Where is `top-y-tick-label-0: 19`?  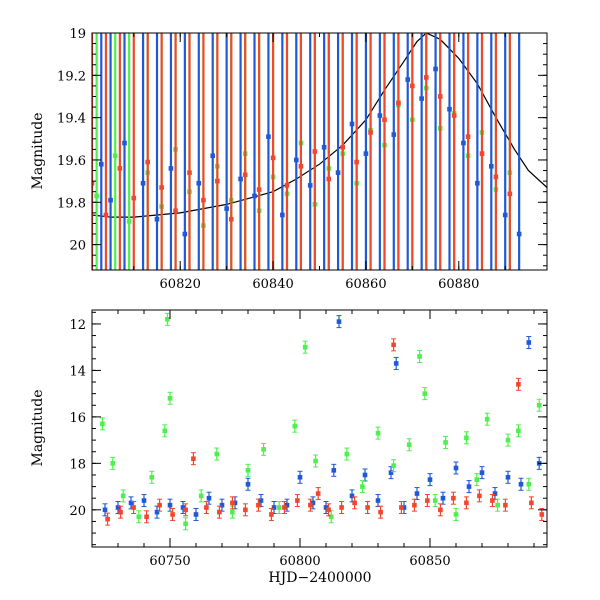 top-y-tick-label-0: 19 is located at coordinates (77, 34).